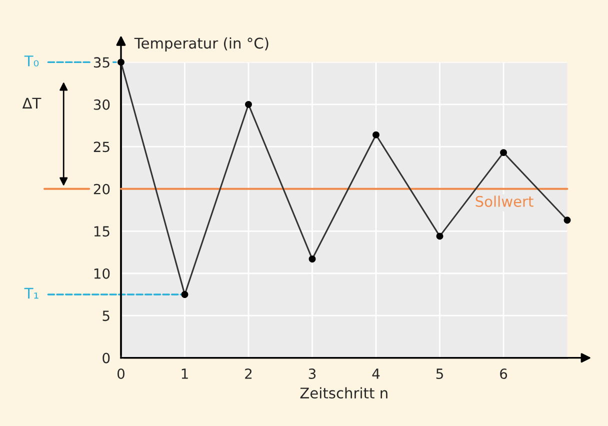 Image resolution: width=608 pixels, height=426 pixels. Describe the element at coordinates (102, 62) in the screenshot. I see `y-tick-label: 35` at that location.